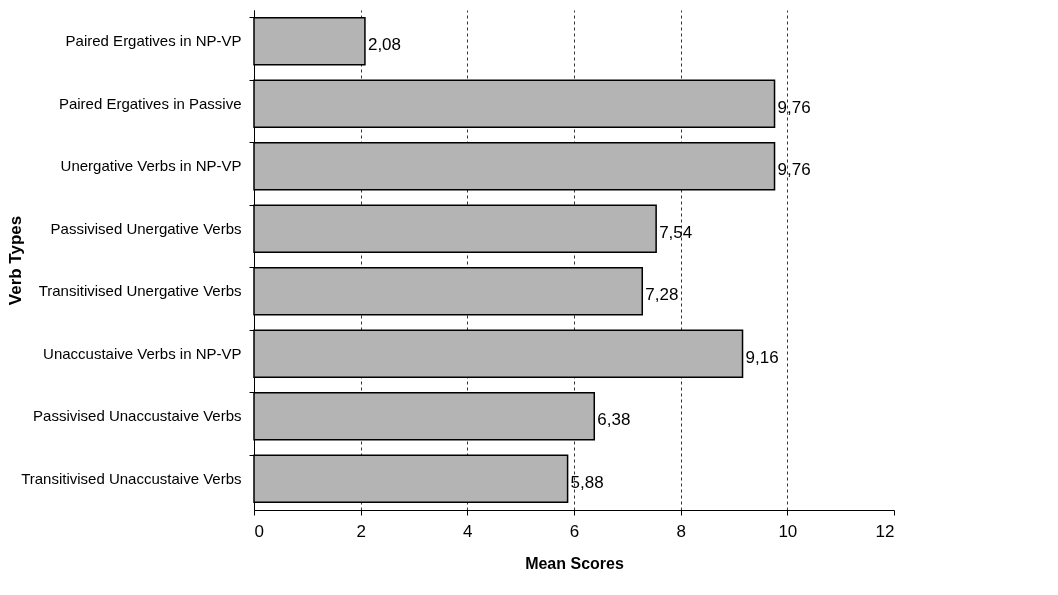 The height and width of the screenshot is (595, 1058). I want to click on data-label: 2,08, so click(384, 45).